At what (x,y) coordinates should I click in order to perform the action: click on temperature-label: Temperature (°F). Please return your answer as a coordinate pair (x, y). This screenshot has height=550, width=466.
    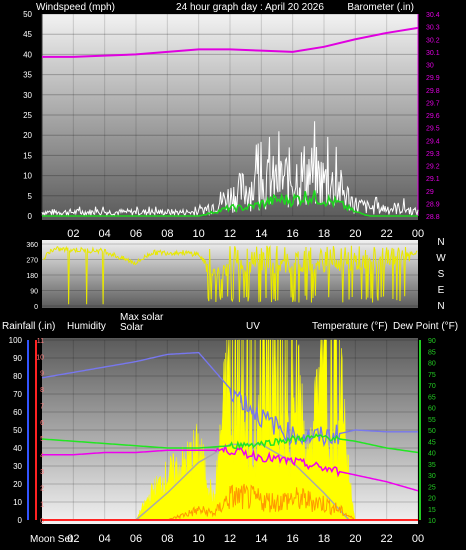
    Looking at the image, I should click on (350, 326).